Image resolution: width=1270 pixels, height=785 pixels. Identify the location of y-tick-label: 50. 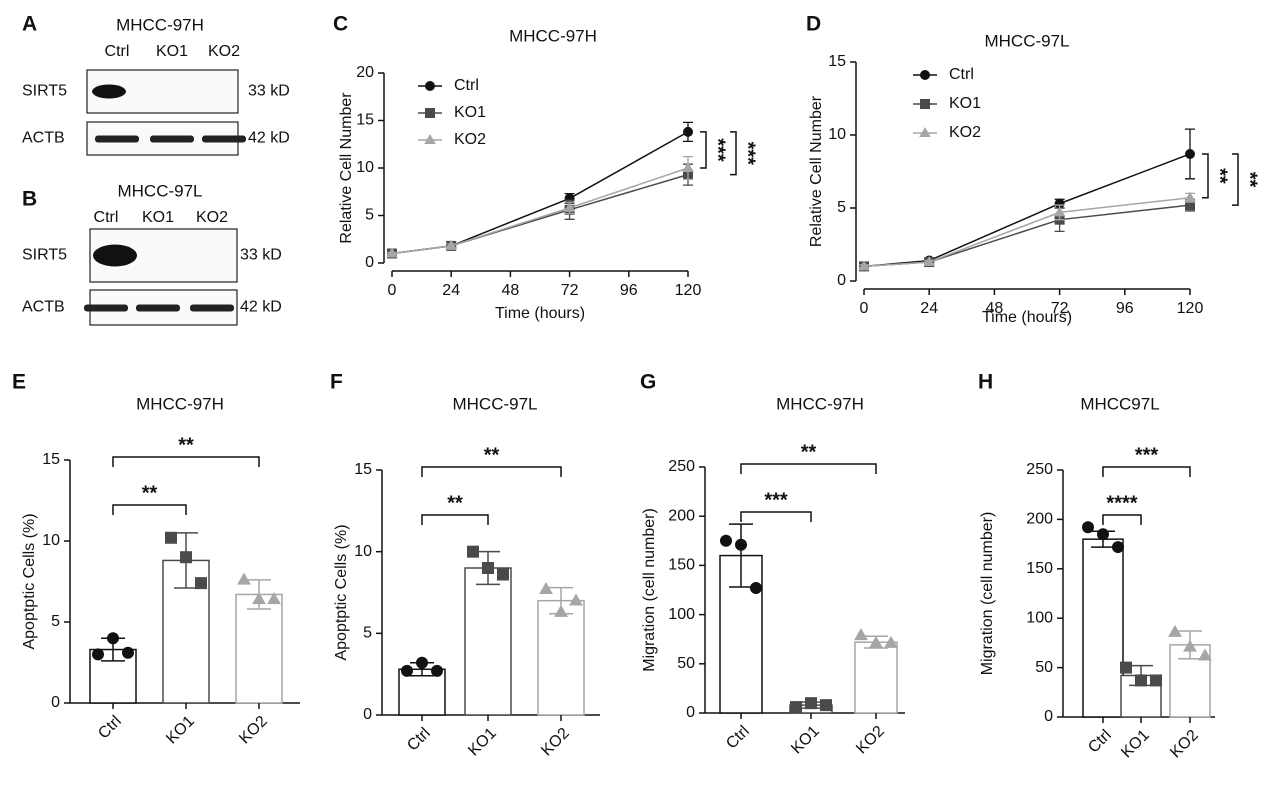
(686, 663).